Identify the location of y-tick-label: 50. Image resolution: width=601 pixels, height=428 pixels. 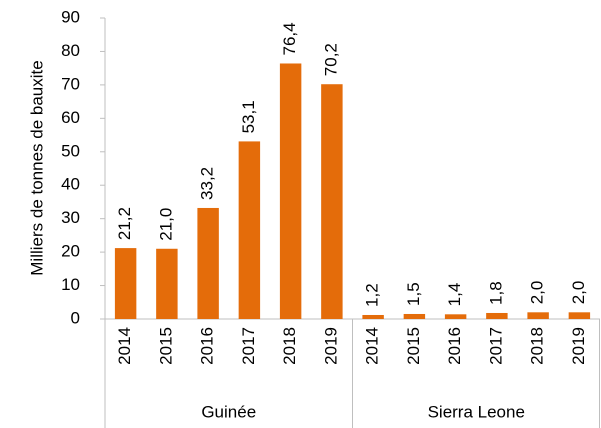
(70, 150).